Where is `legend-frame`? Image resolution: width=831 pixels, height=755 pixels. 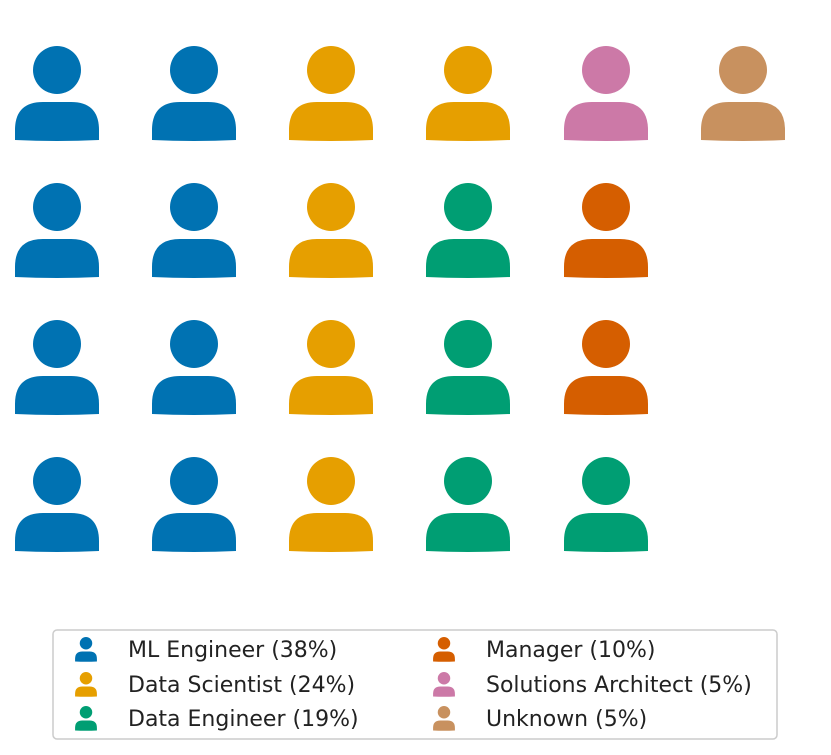
legend-frame is located at coordinates (415, 684).